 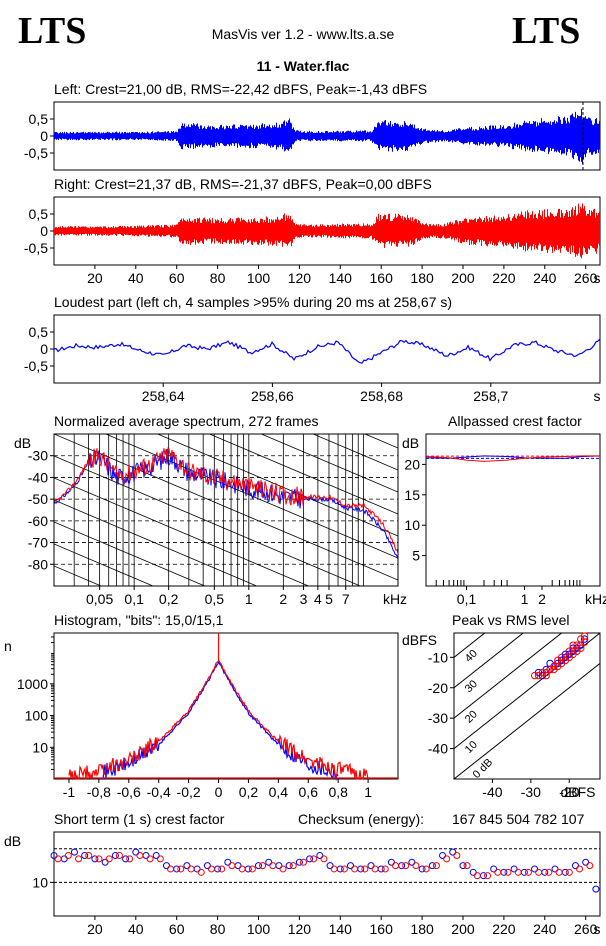 I want to click on peak-vs-rms-diagonals, so click(x=527, y=706).